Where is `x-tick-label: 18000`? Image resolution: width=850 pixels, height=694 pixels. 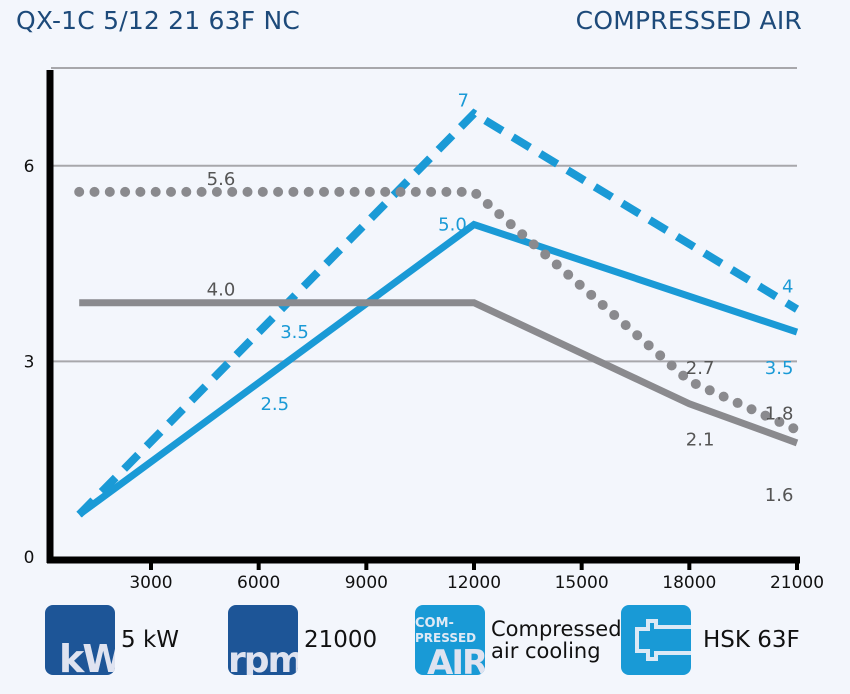
x-tick-label: 18000 is located at coordinates (689, 583).